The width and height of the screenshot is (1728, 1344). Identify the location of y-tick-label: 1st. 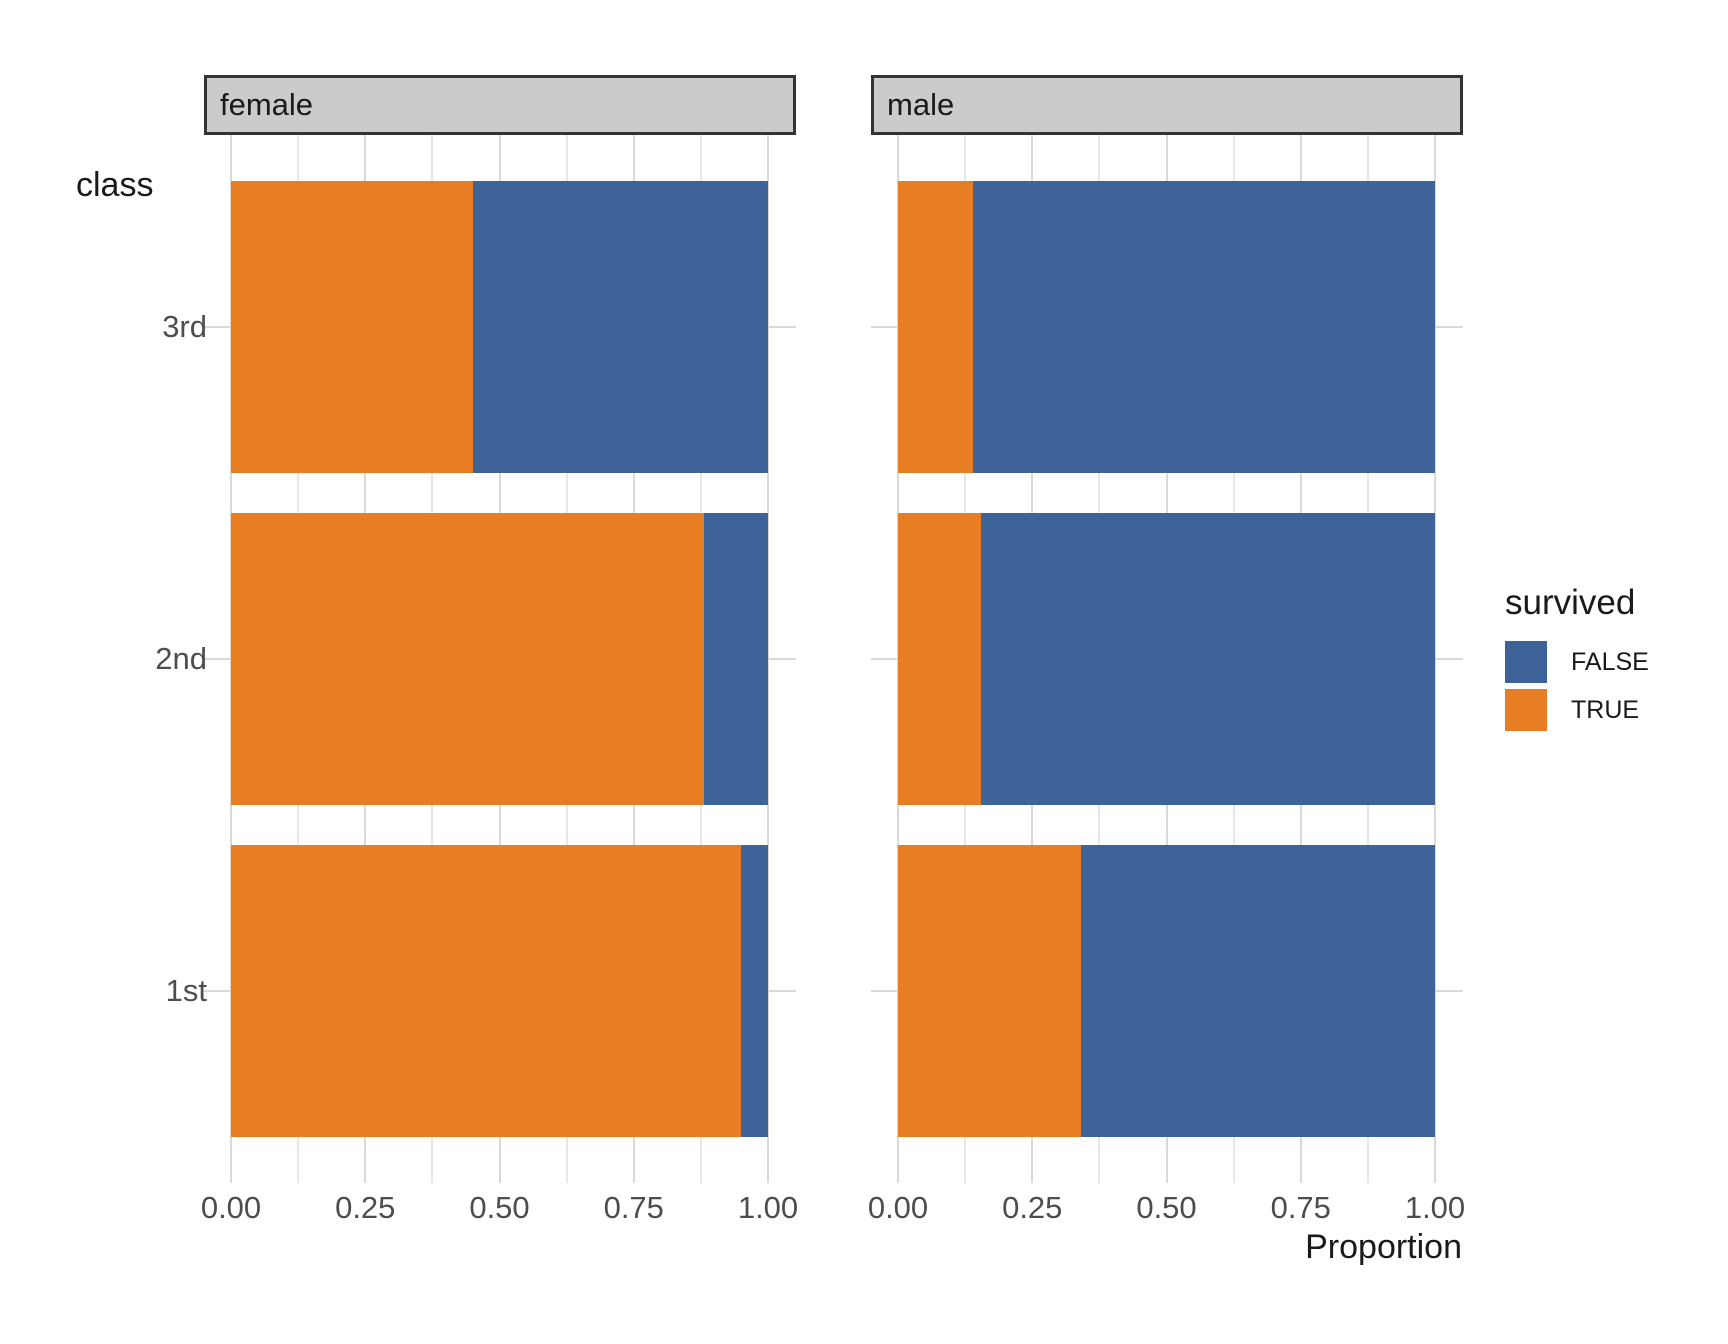
(186, 990).